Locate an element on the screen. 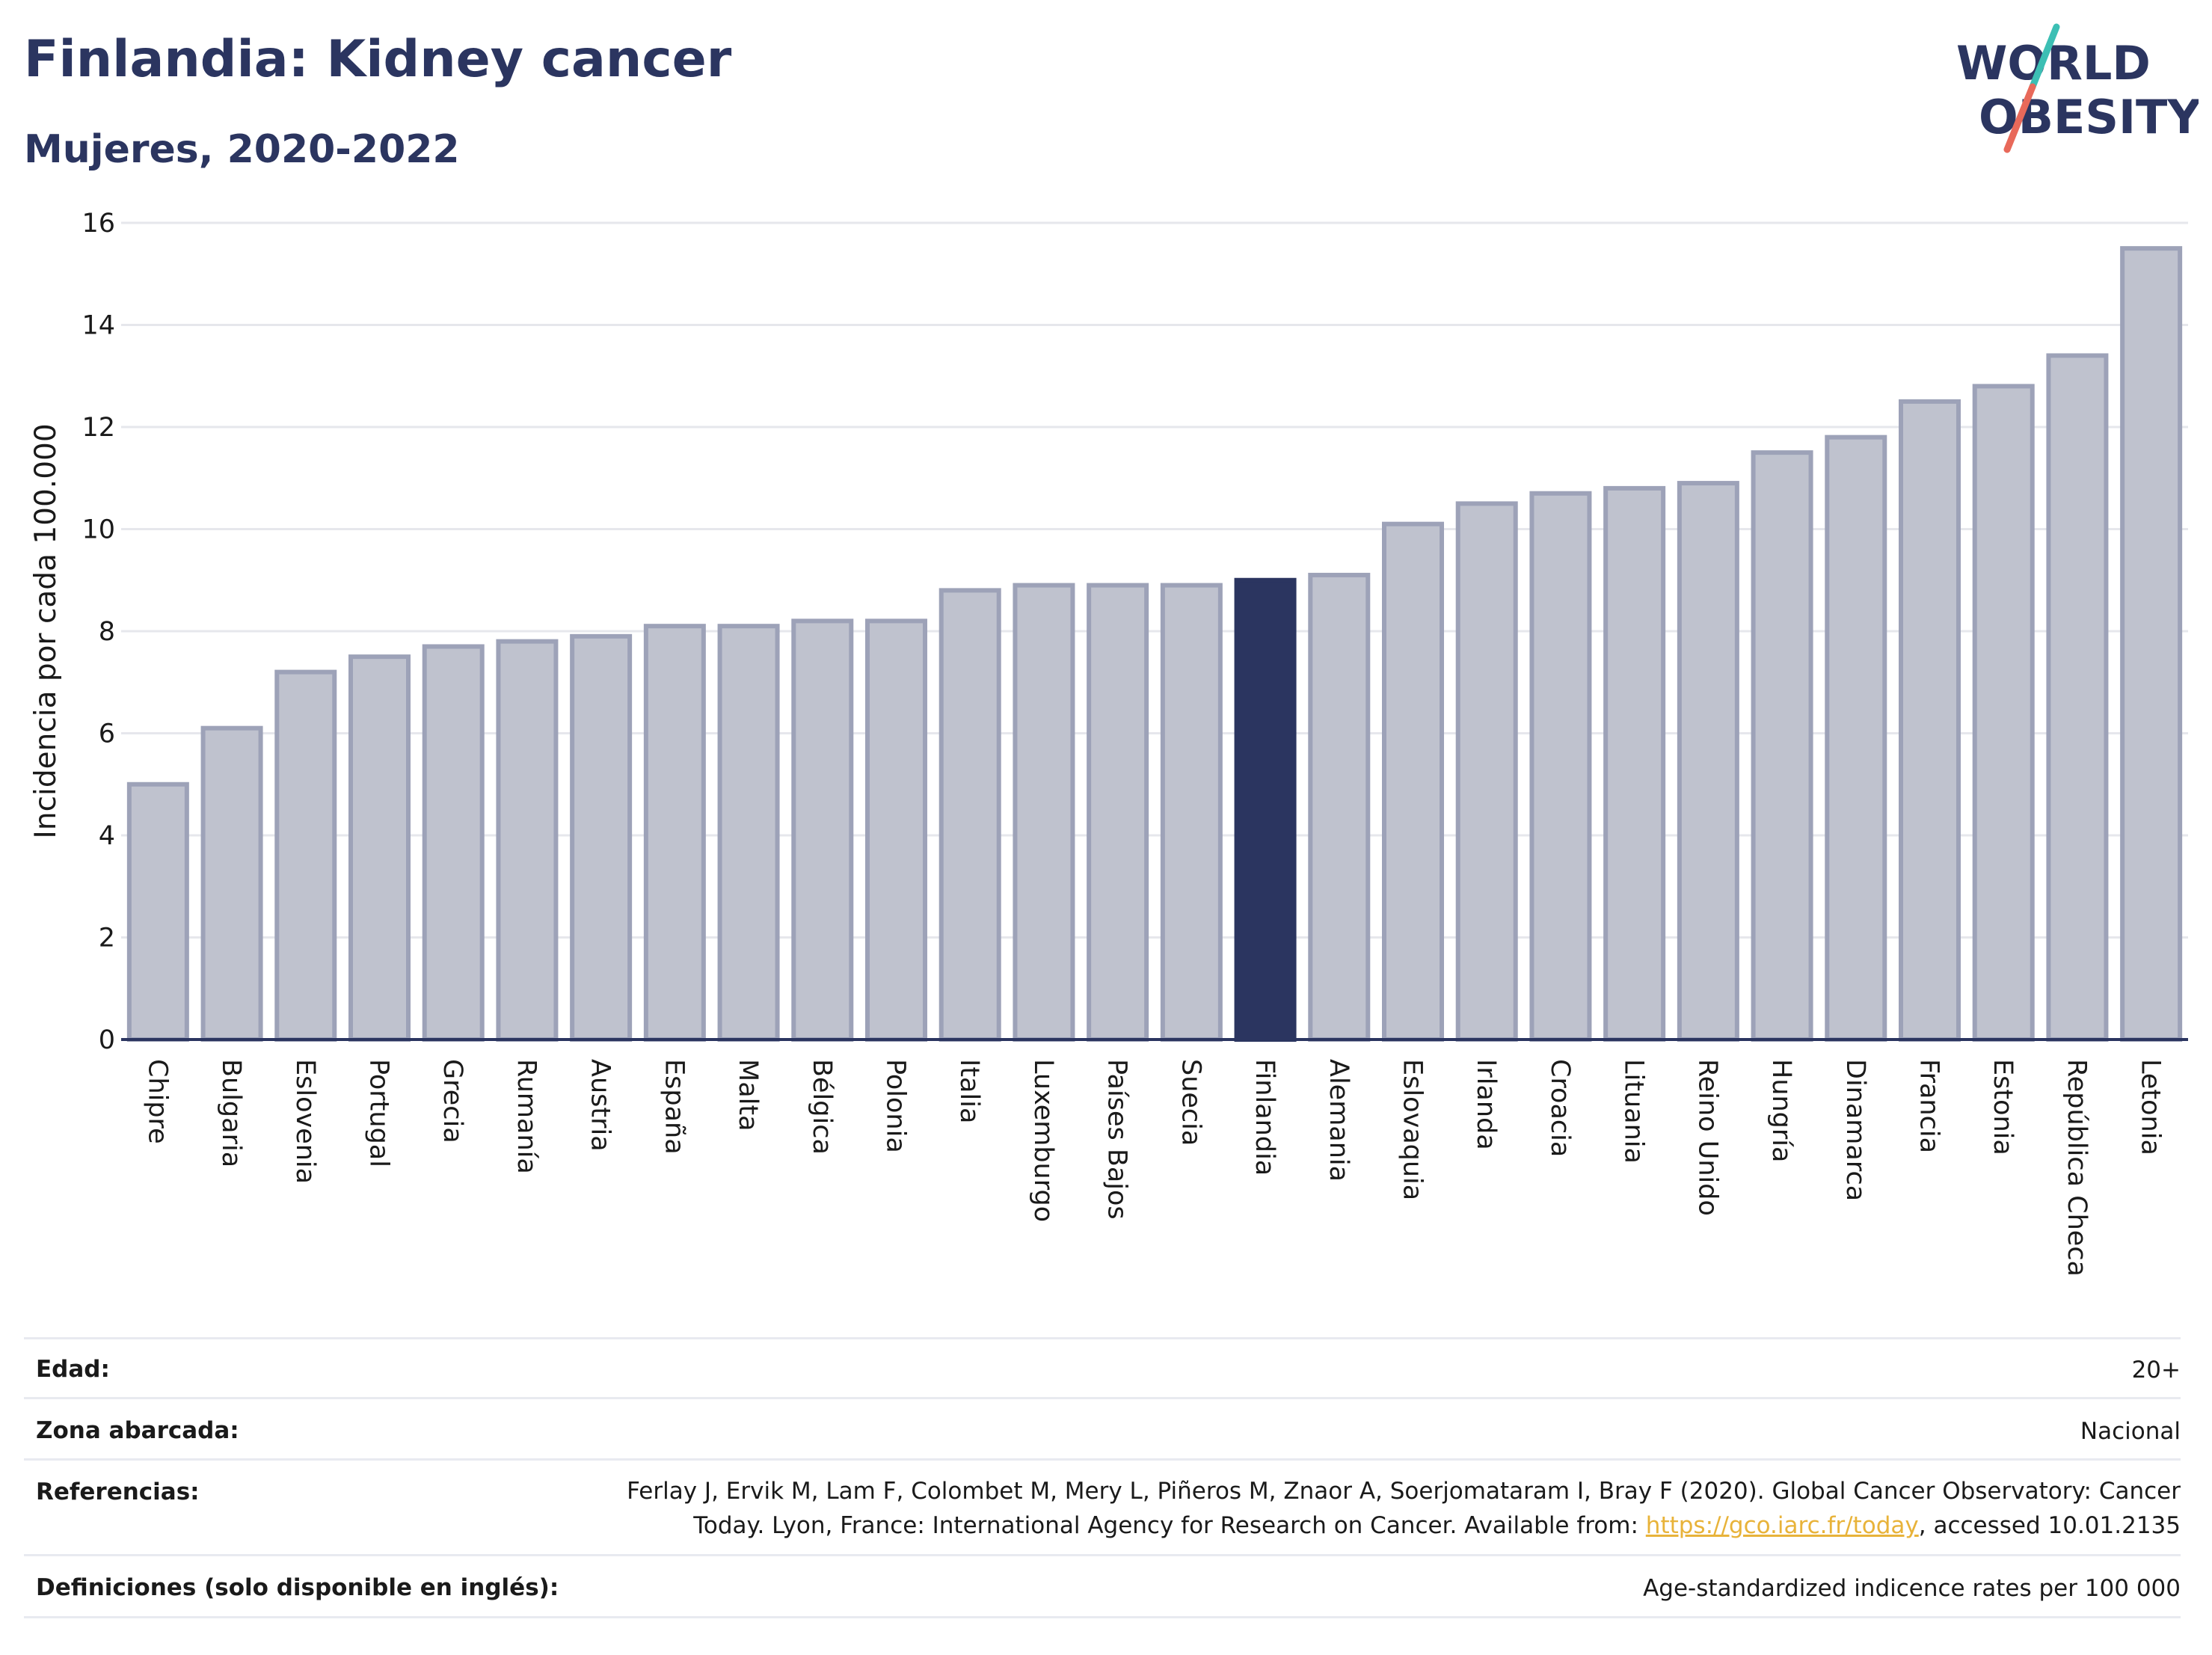  x-tick-label: Eslovenia is located at coordinates (305, 1121).